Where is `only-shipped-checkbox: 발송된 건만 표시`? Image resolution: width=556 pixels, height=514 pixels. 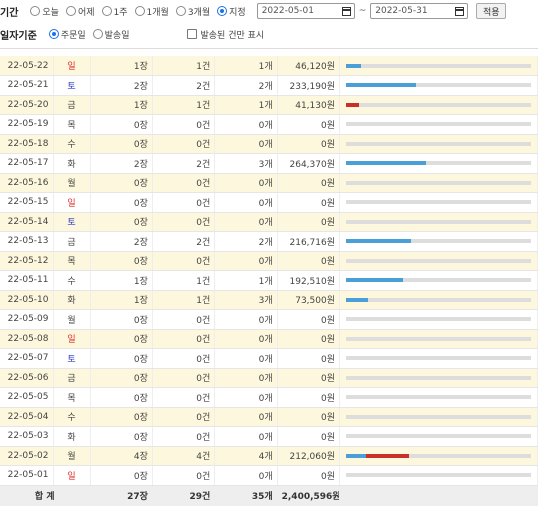
only-shipped-checkbox: 발송된 건만 표시 is located at coordinates (225, 34).